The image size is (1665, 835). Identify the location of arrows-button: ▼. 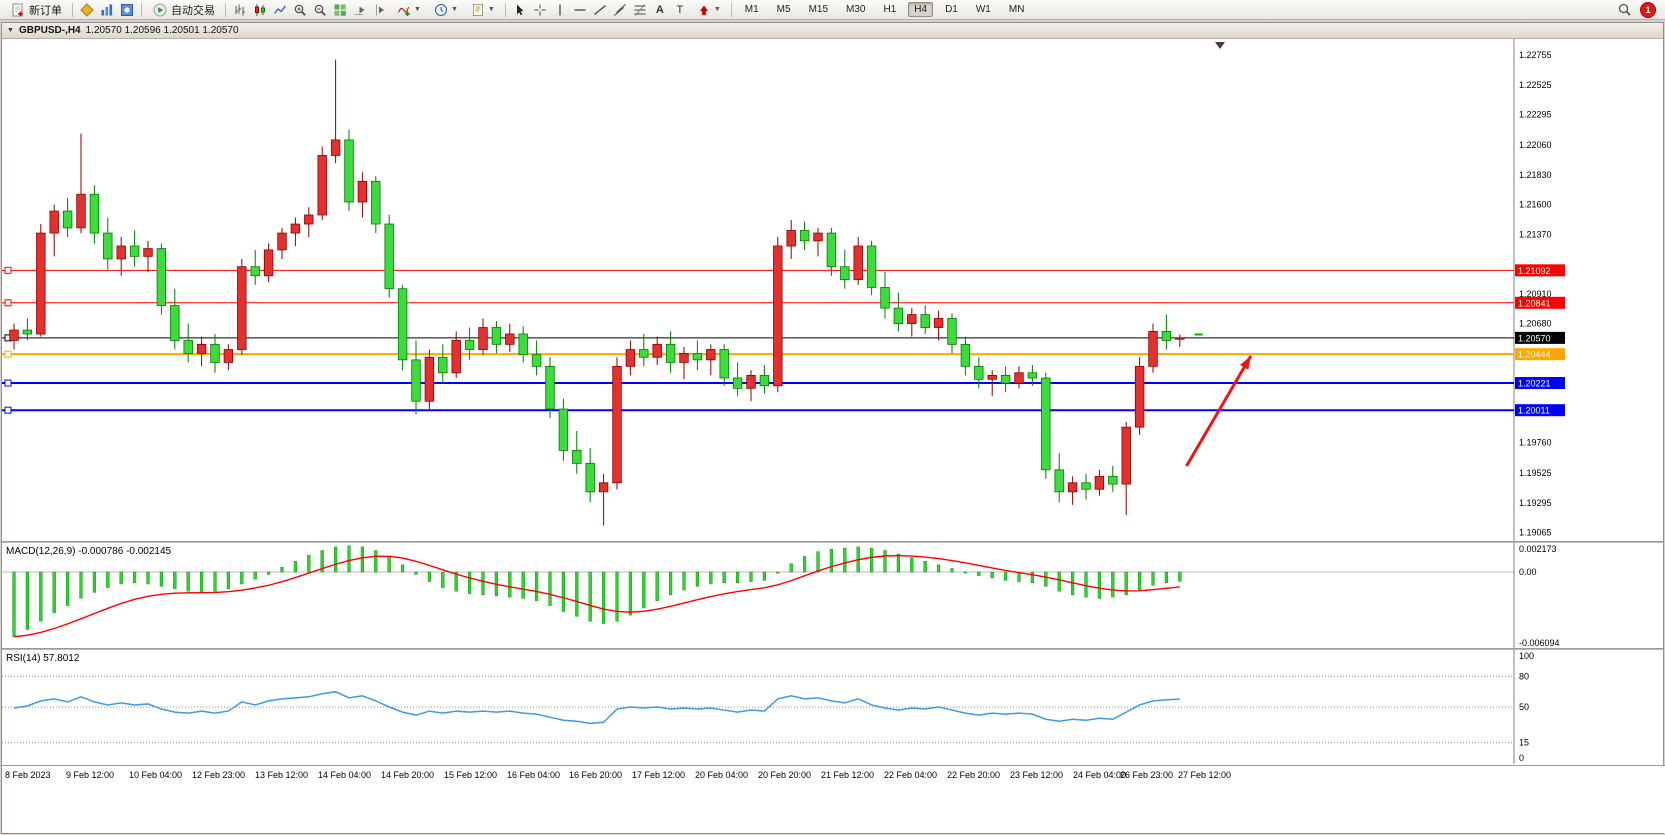
(708, 10).